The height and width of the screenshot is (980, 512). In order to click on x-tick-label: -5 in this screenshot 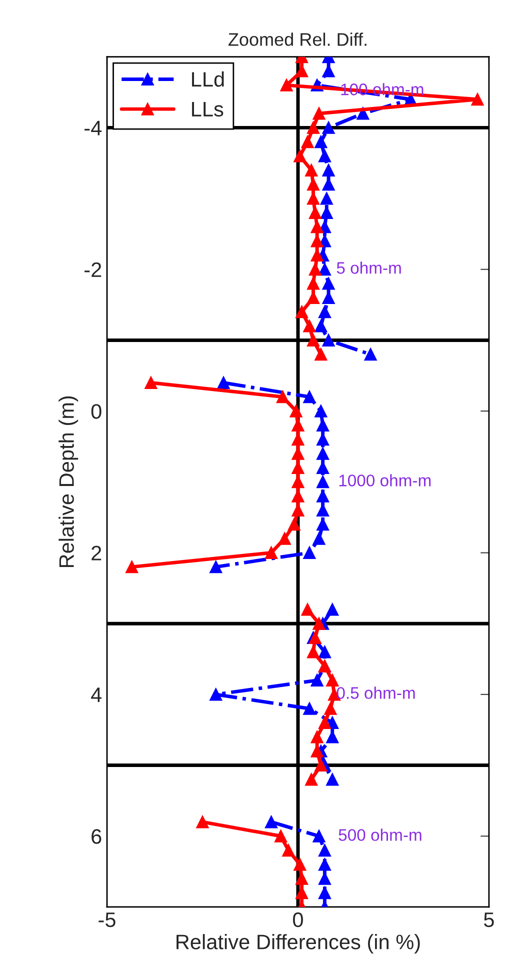, I will do `click(107, 920)`.